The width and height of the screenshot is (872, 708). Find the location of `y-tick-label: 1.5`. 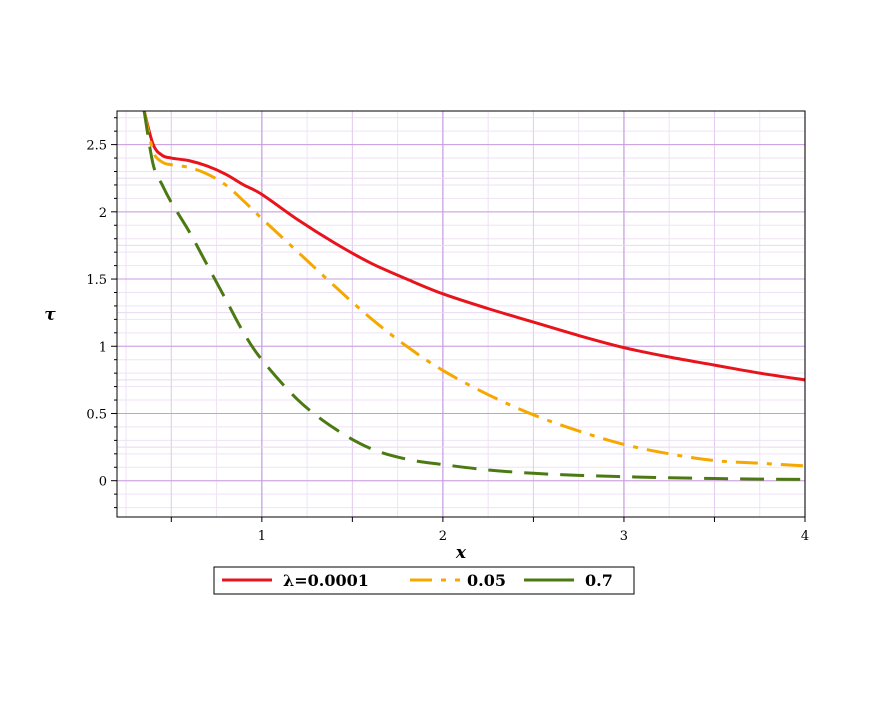

y-tick-label: 1.5 is located at coordinates (96, 280).